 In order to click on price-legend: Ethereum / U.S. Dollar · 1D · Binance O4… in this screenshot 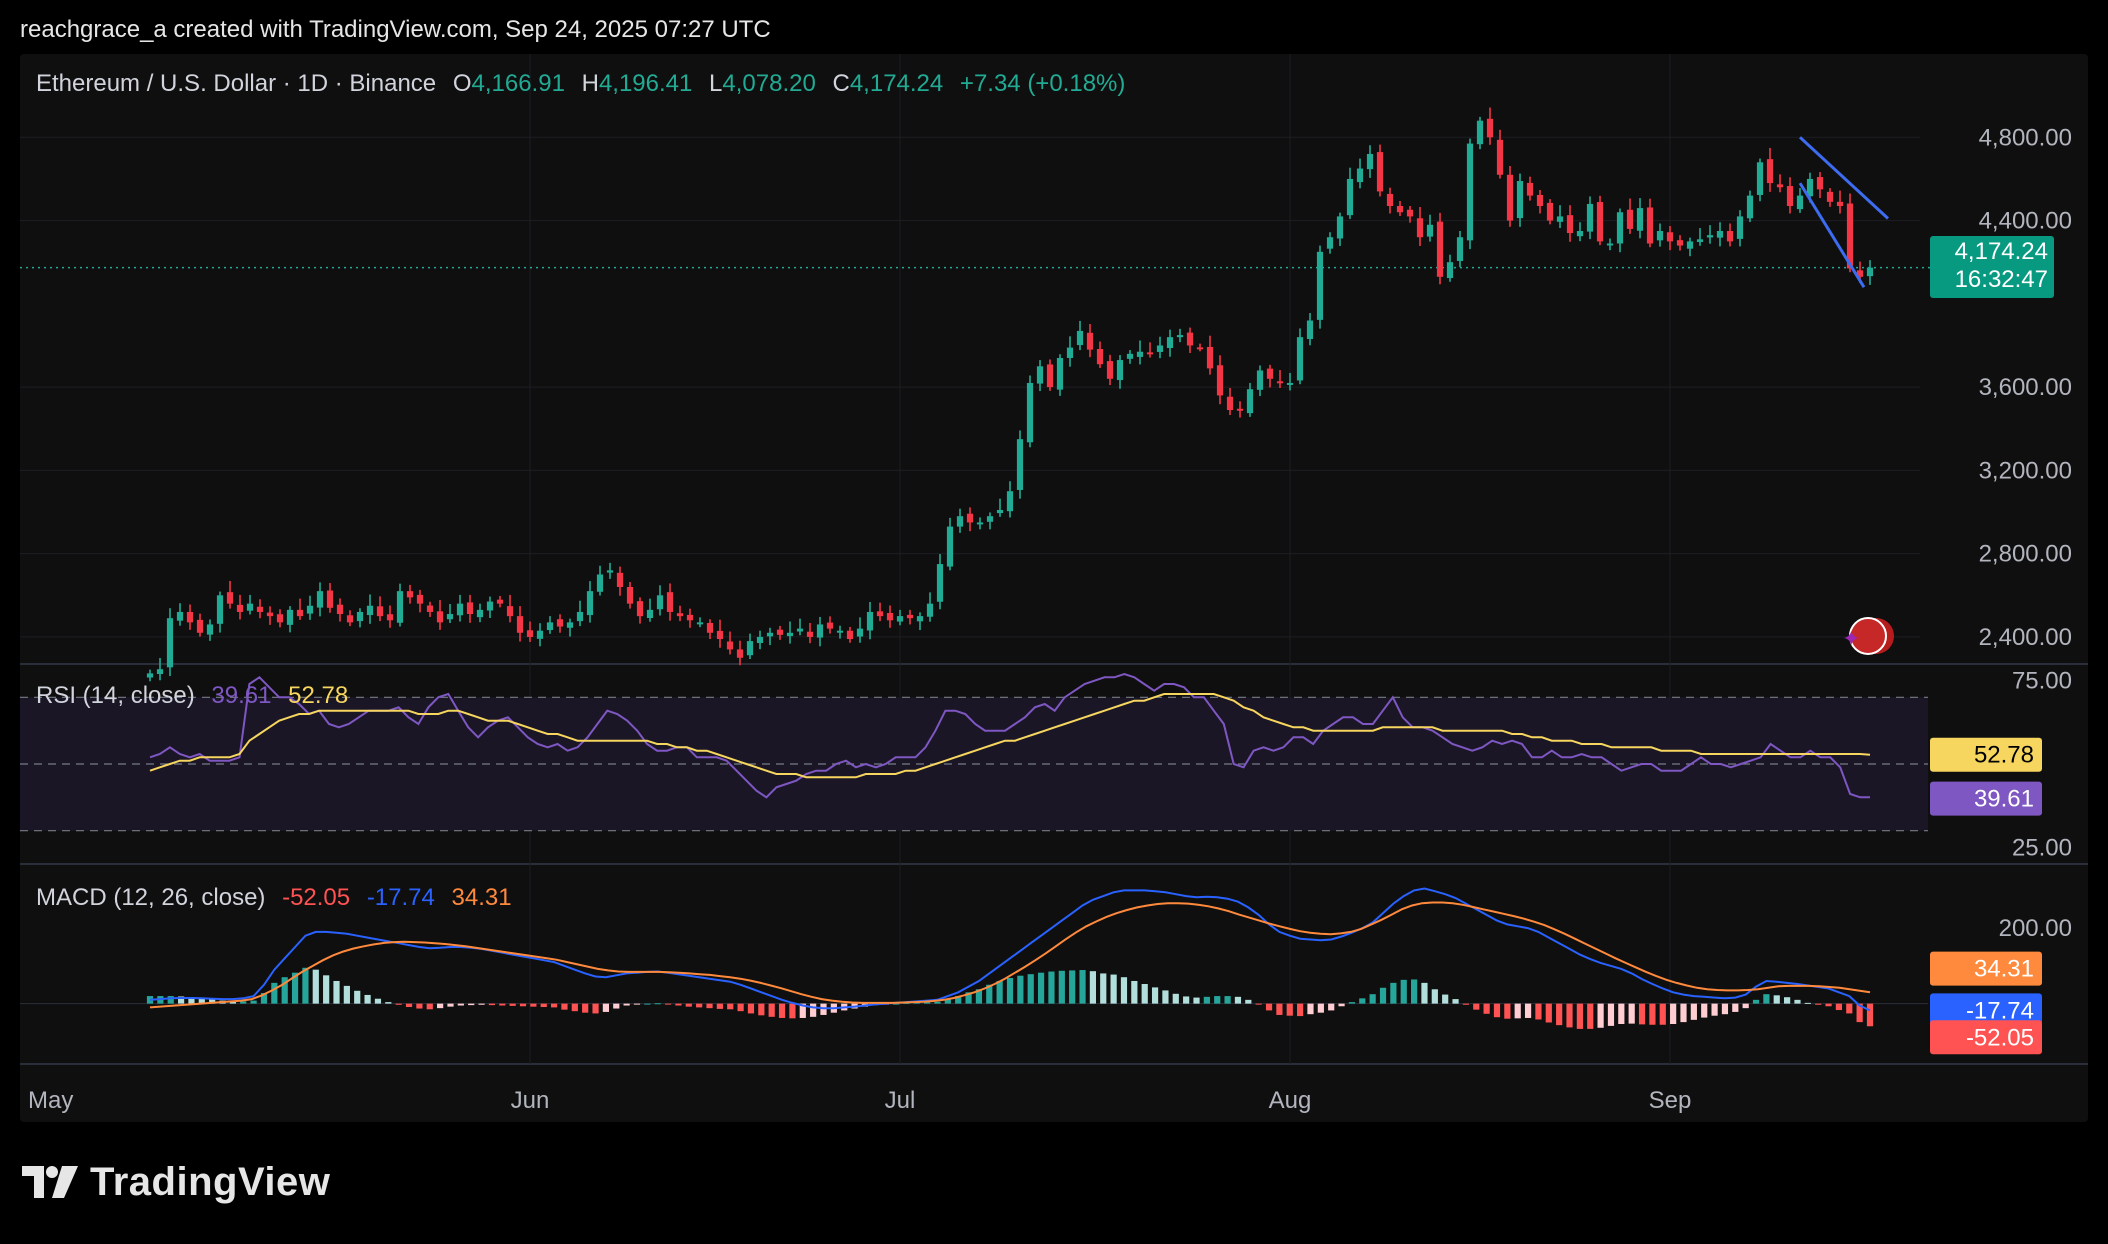, I will do `click(580, 84)`.